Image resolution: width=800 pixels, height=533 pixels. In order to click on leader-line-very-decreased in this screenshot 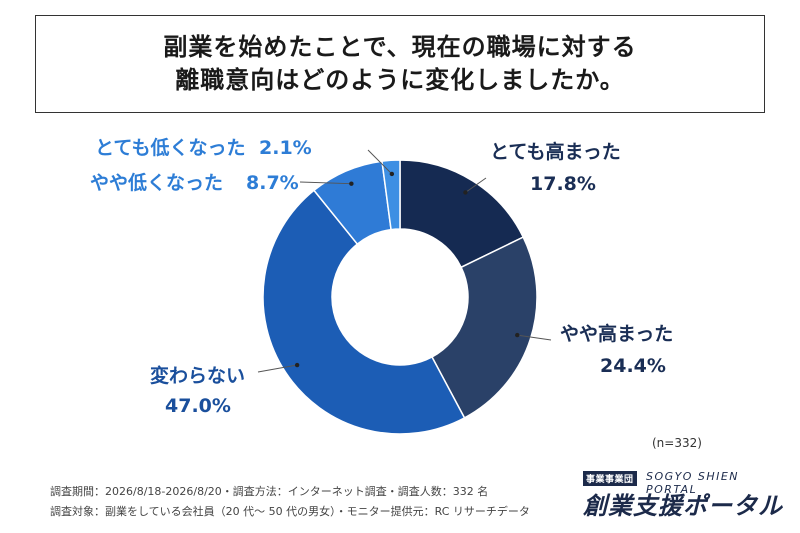, I will do `click(380, 162)`.